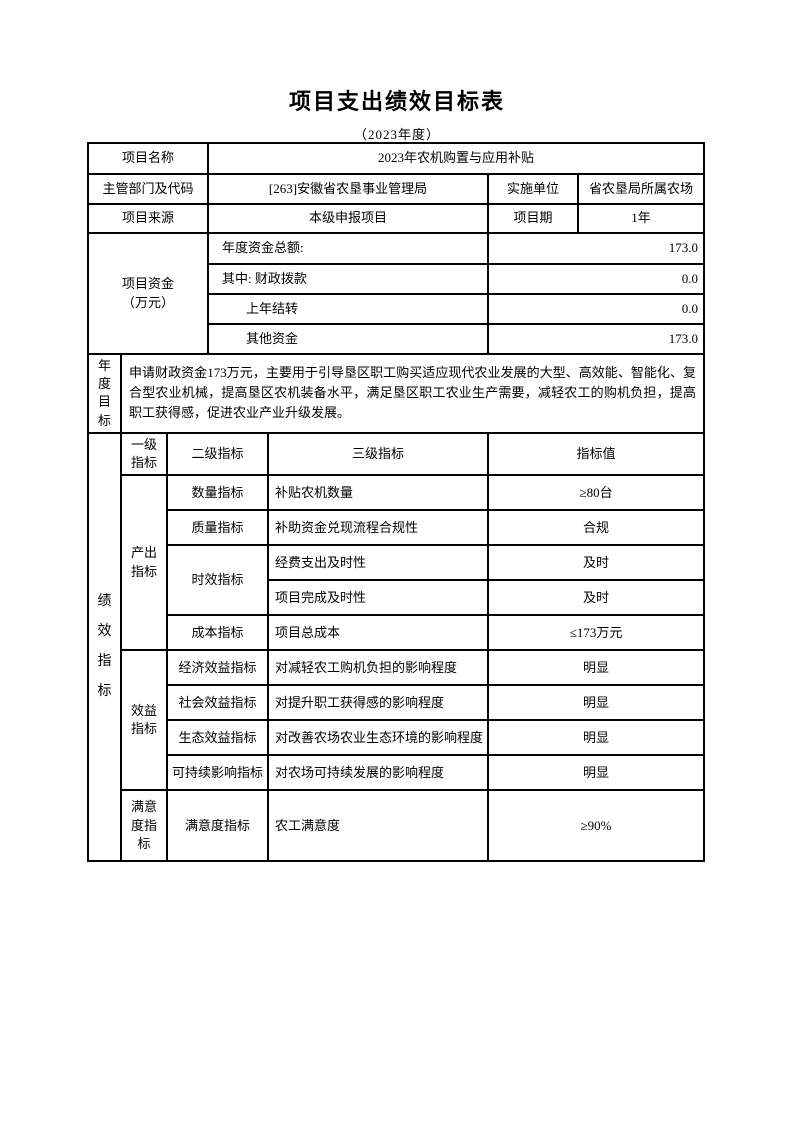 Image resolution: width=794 pixels, height=1122 pixels. What do you see at coordinates (596, 633) in the screenshot?
I see `value-cell: ≤173万元` at bounding box center [596, 633].